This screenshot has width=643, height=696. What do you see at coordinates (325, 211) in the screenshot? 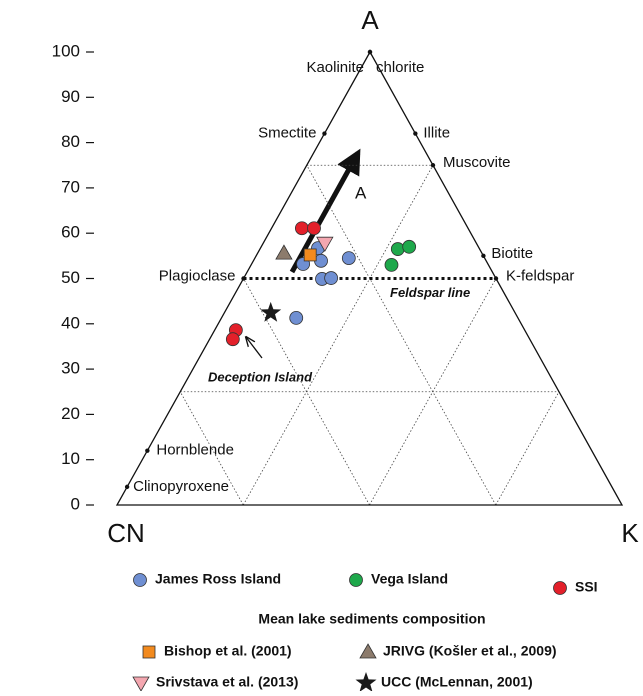
I see `trend-arrow` at bounding box center [325, 211].